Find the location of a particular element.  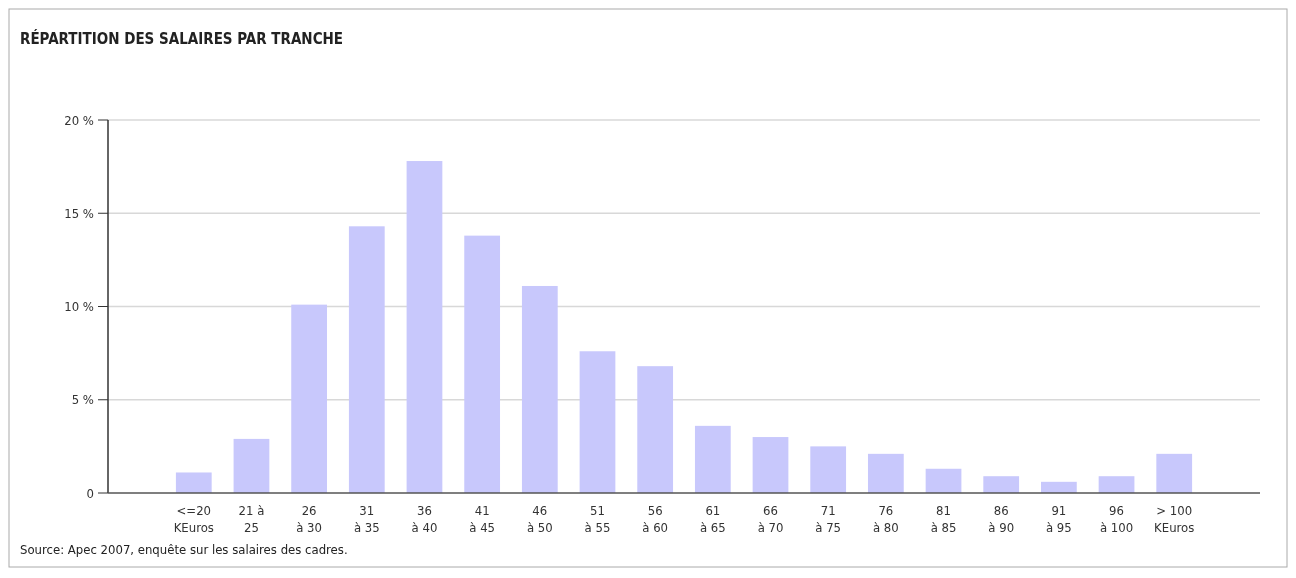

y-tick-label: 5 % is located at coordinates (82, 400).